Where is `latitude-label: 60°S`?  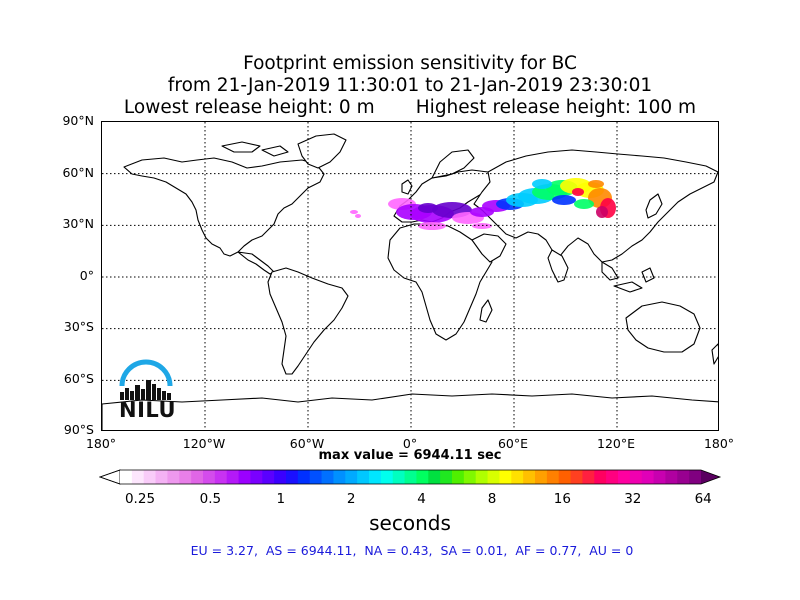
latitude-label: 60°S is located at coordinates (78, 378).